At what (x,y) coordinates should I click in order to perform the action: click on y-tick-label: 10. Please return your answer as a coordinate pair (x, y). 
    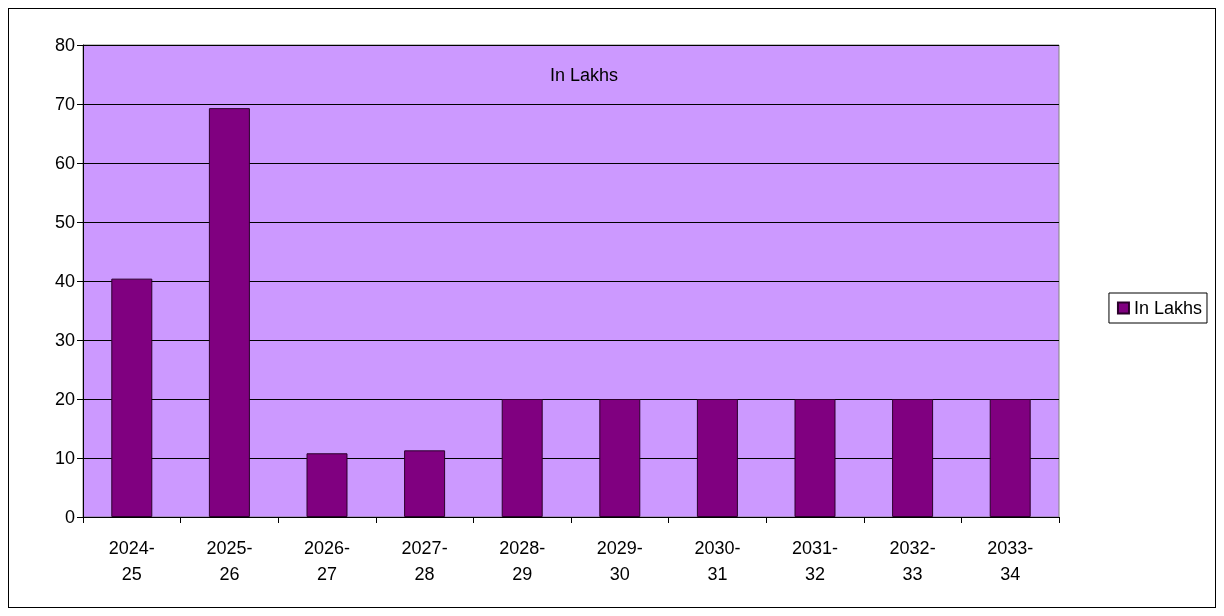
    Looking at the image, I should click on (64, 458).